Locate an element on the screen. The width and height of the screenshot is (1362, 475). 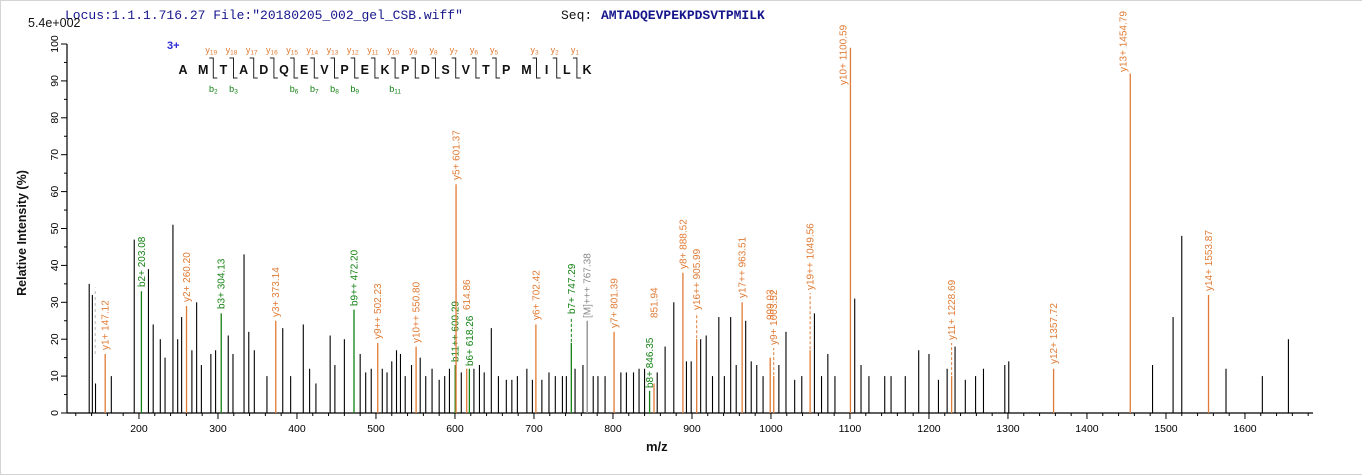
fragment-ion-label: y9 is located at coordinates (413, 51).